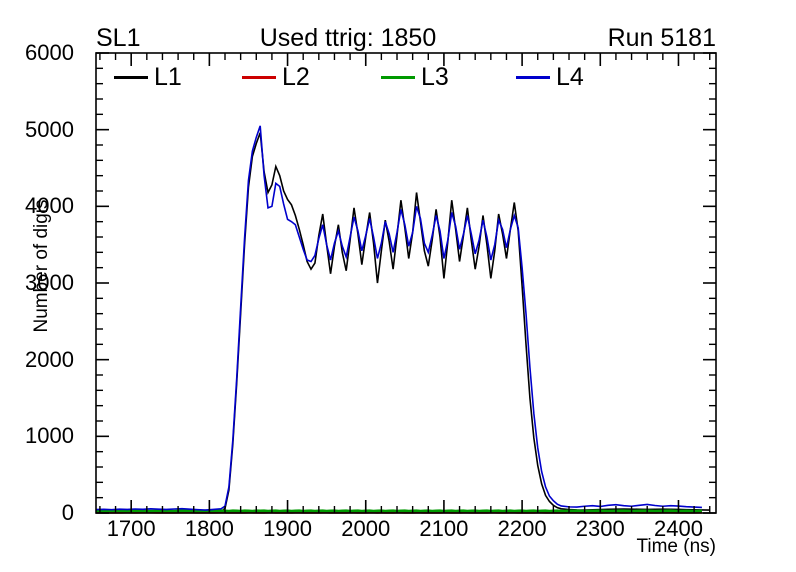  What do you see at coordinates (49, 282) in the screenshot?
I see `y-tick-label: 3000` at bounding box center [49, 282].